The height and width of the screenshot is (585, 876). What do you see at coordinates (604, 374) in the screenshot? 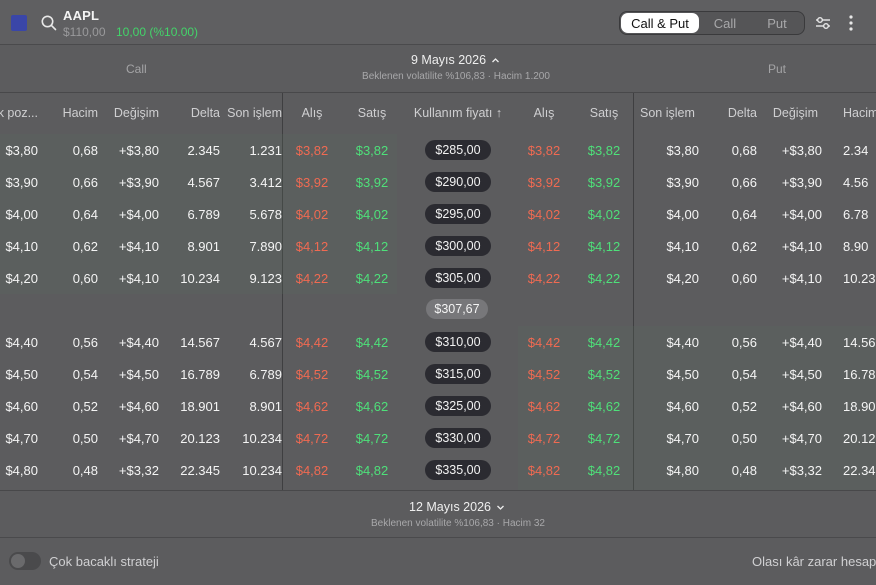
I see `cell-put-ask: $4,52` at bounding box center [604, 374].